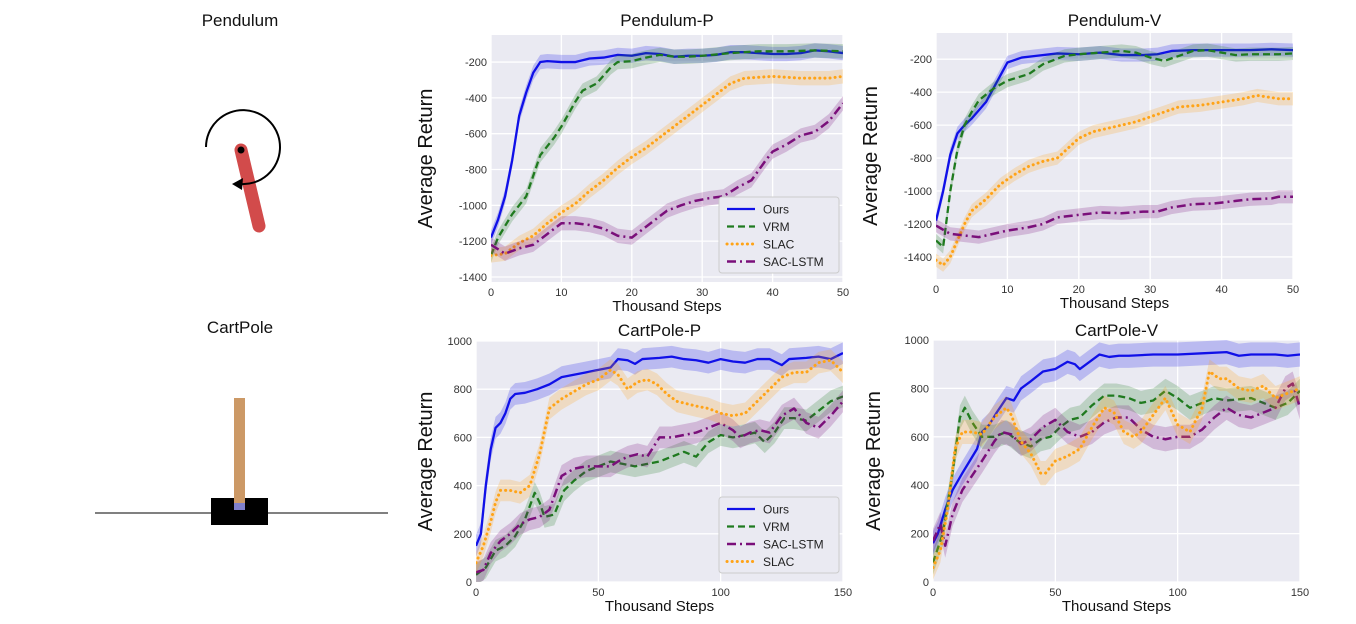 The width and height of the screenshot is (1356, 624). Describe the element at coordinates (476, 135) in the screenshot. I see `y-tick-label: -600` at that location.